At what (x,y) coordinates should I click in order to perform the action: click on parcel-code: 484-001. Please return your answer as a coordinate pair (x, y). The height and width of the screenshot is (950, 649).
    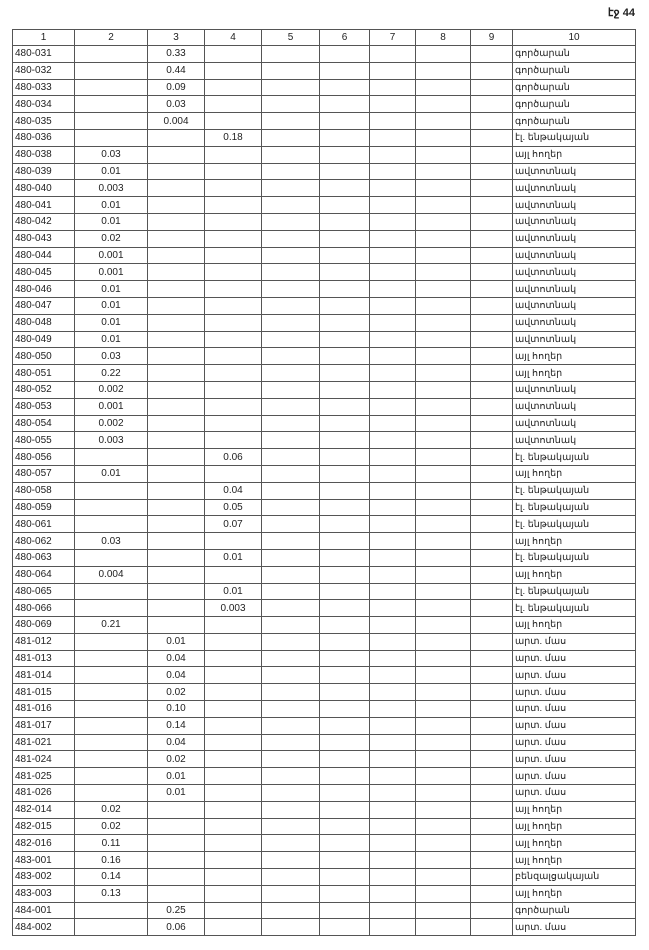
    Looking at the image, I should click on (43, 910).